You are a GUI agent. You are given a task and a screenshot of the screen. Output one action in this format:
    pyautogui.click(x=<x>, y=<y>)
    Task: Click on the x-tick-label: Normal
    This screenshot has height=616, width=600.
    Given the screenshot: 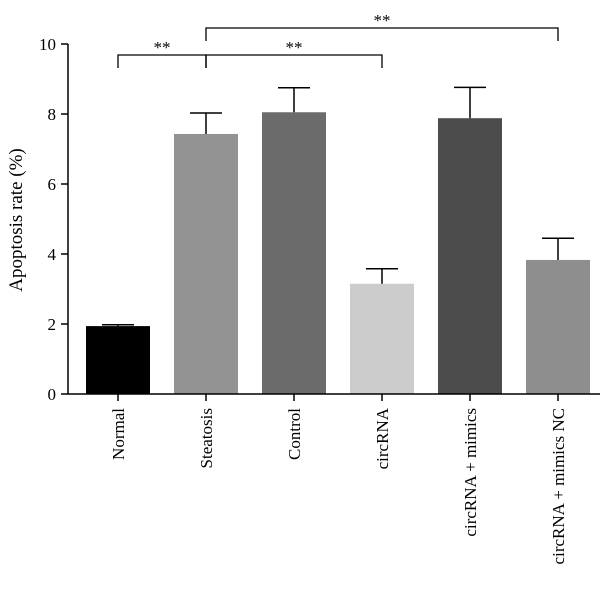 What is the action you would take?
    pyautogui.click(x=118, y=434)
    